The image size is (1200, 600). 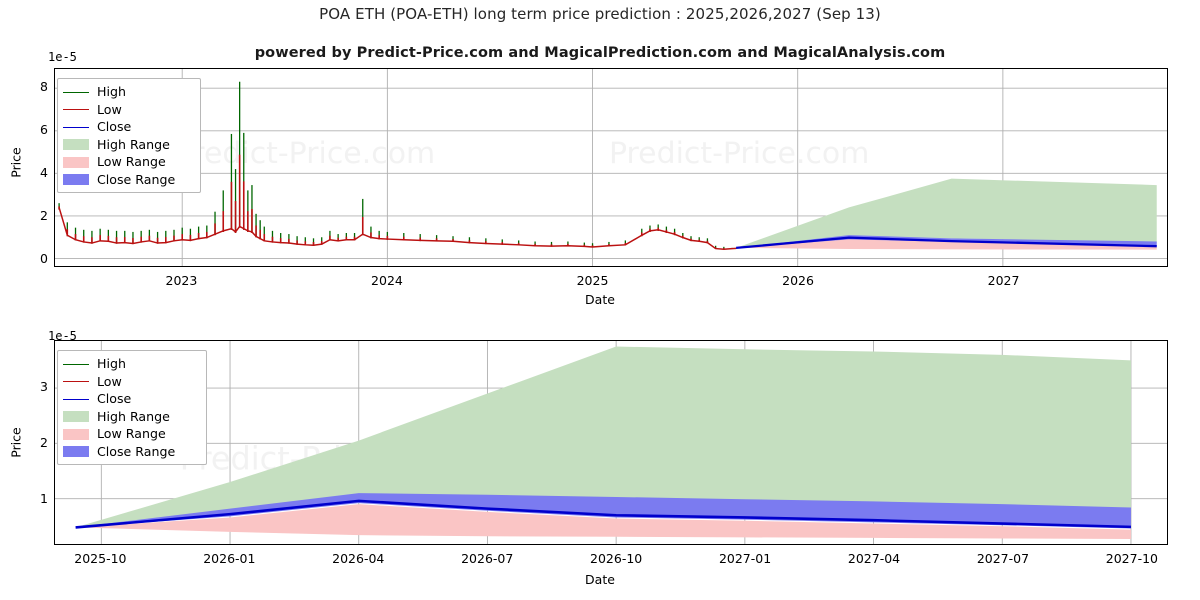 I want to click on bottom-legend-item-close: Close, so click(x=131, y=399).